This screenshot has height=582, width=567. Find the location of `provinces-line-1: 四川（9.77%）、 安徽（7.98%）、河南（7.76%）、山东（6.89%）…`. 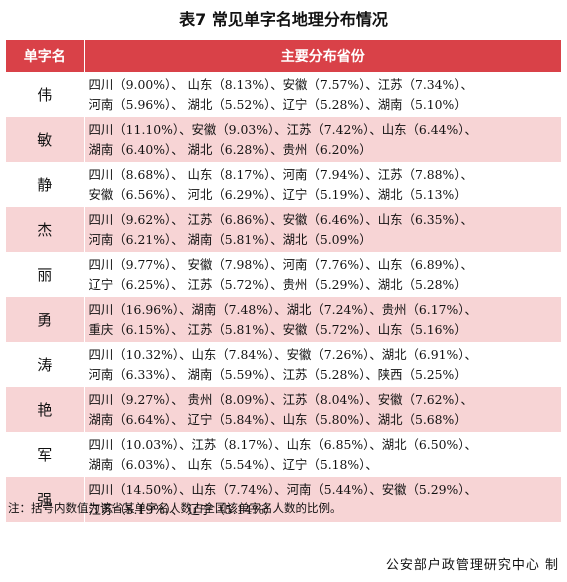

provinces-line-1: 四川（9.77%）、 安徽（7.98%）、河南（7.76%）、山东（6.89%）… is located at coordinates (280, 264).